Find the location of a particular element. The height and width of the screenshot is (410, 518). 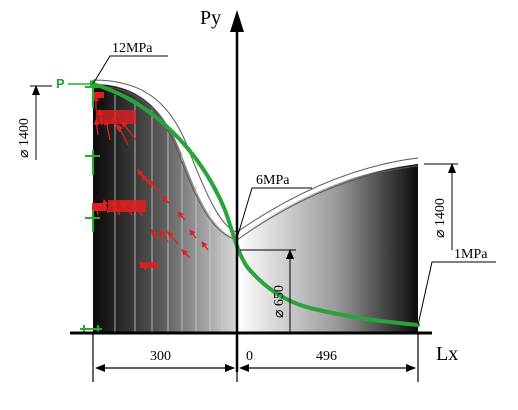

inlet-diameter-label: ⌀ 1400 is located at coordinates (24, 138).